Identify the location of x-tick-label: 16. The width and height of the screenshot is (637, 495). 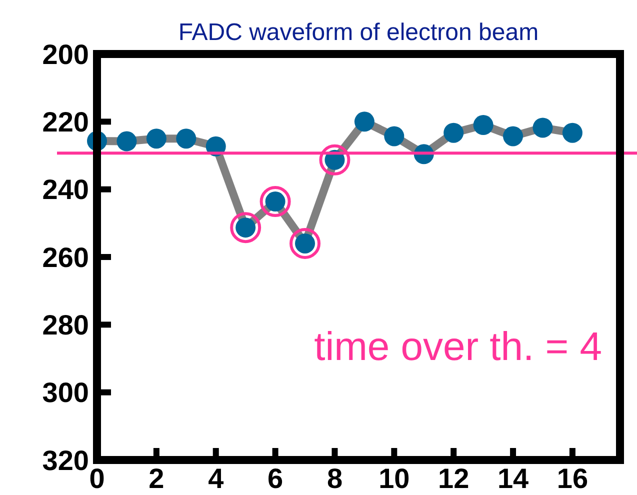
(572, 478).